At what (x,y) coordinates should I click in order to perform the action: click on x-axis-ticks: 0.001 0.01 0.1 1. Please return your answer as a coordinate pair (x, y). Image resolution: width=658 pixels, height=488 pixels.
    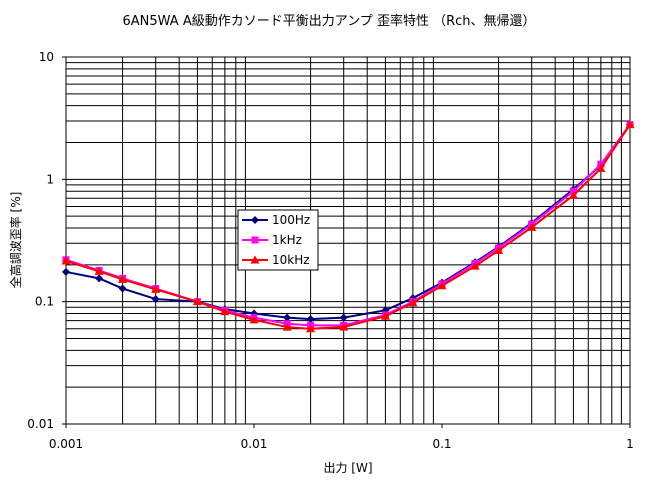
    Looking at the image, I should click on (341, 437).